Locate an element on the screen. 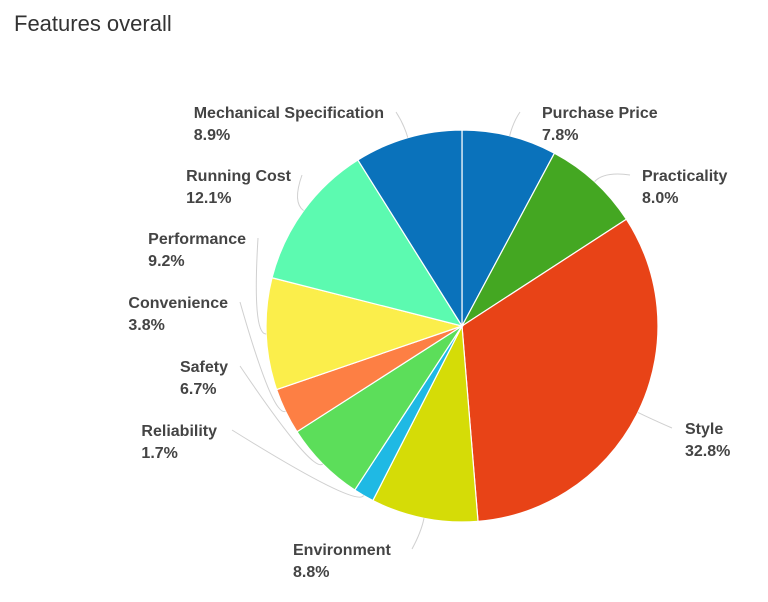 The image size is (768, 602). slice-percent-practicality: 8.0% is located at coordinates (660, 198).